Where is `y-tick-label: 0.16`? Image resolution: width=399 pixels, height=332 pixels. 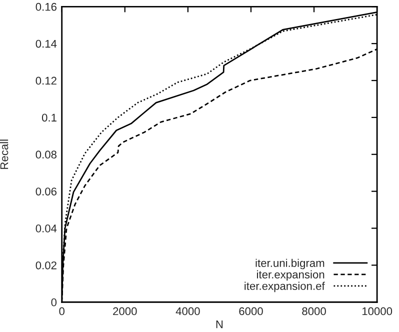
y-tick-label: 0.16 is located at coordinates (46, 6).